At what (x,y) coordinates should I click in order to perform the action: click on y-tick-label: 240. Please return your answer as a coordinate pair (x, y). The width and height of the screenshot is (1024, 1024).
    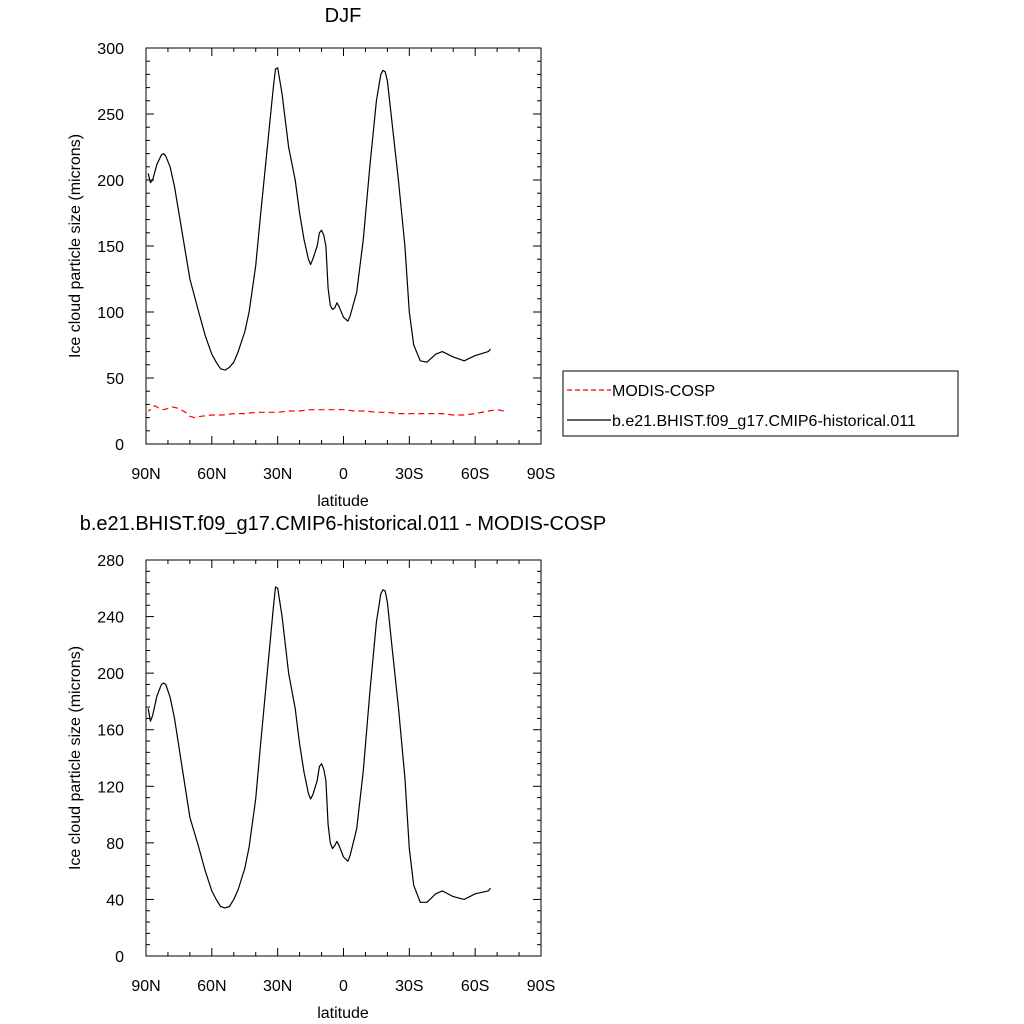
    Looking at the image, I should click on (110, 618).